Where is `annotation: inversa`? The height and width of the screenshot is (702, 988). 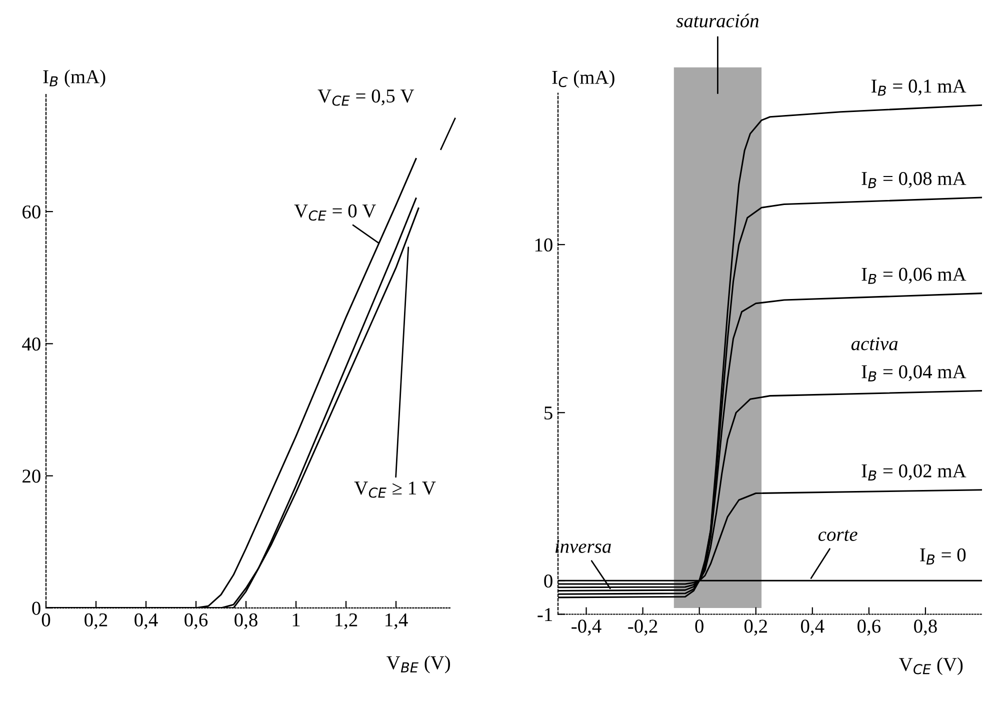 annotation: inversa is located at coordinates (583, 546).